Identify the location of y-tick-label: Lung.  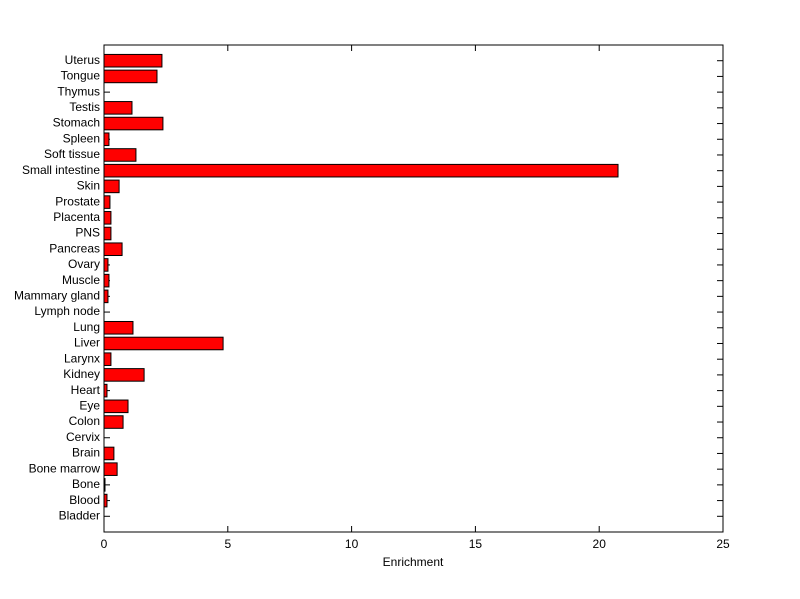
(86, 327).